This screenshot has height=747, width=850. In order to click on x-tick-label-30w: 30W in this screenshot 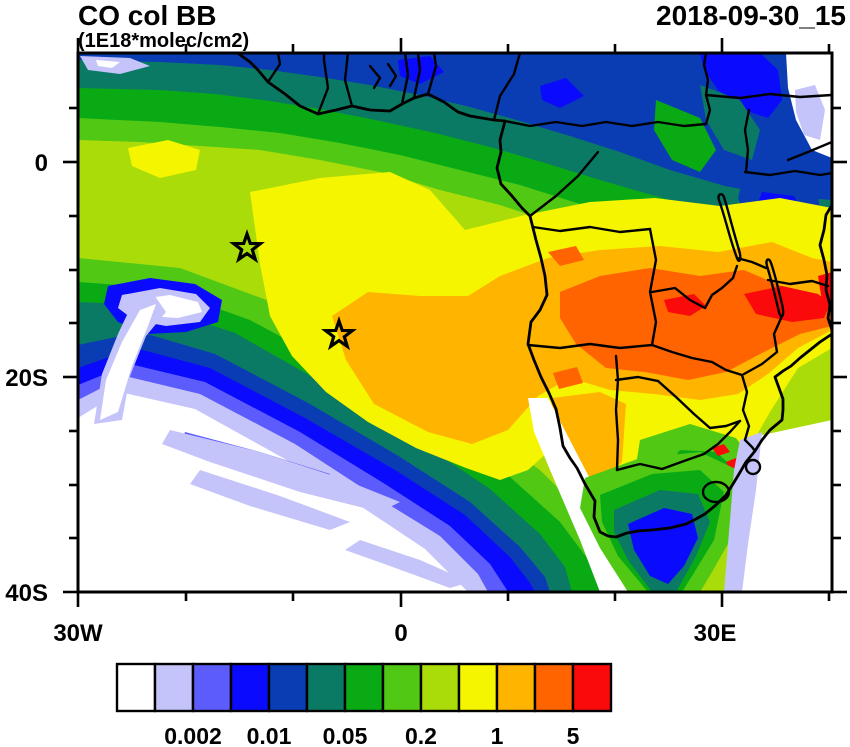, I will do `click(78, 633)`.